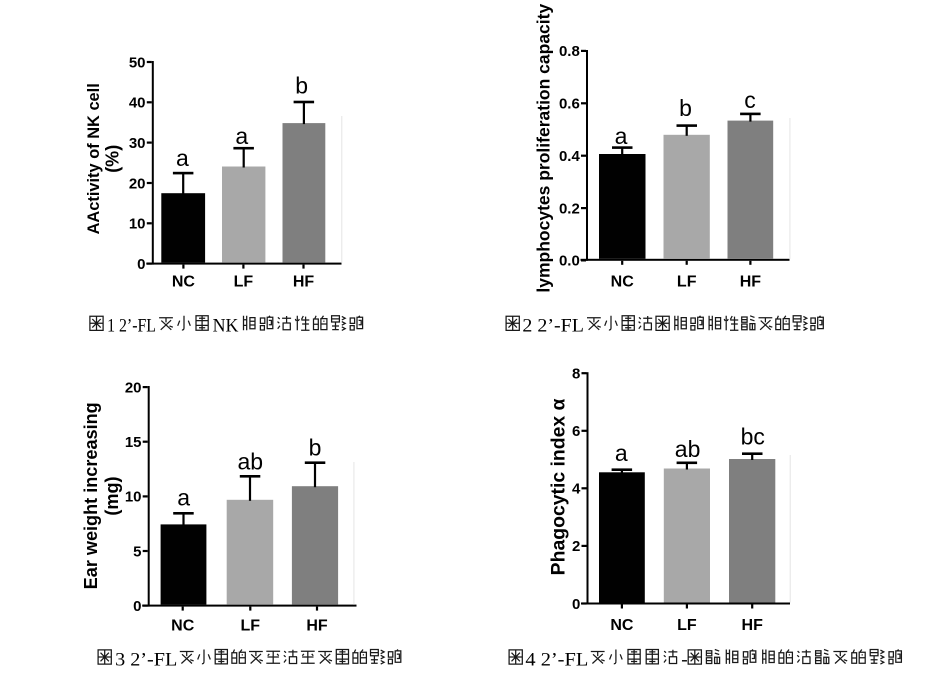 The width and height of the screenshot is (936, 678). I want to click on svg-text: 3 2’-FL, so click(146, 659).